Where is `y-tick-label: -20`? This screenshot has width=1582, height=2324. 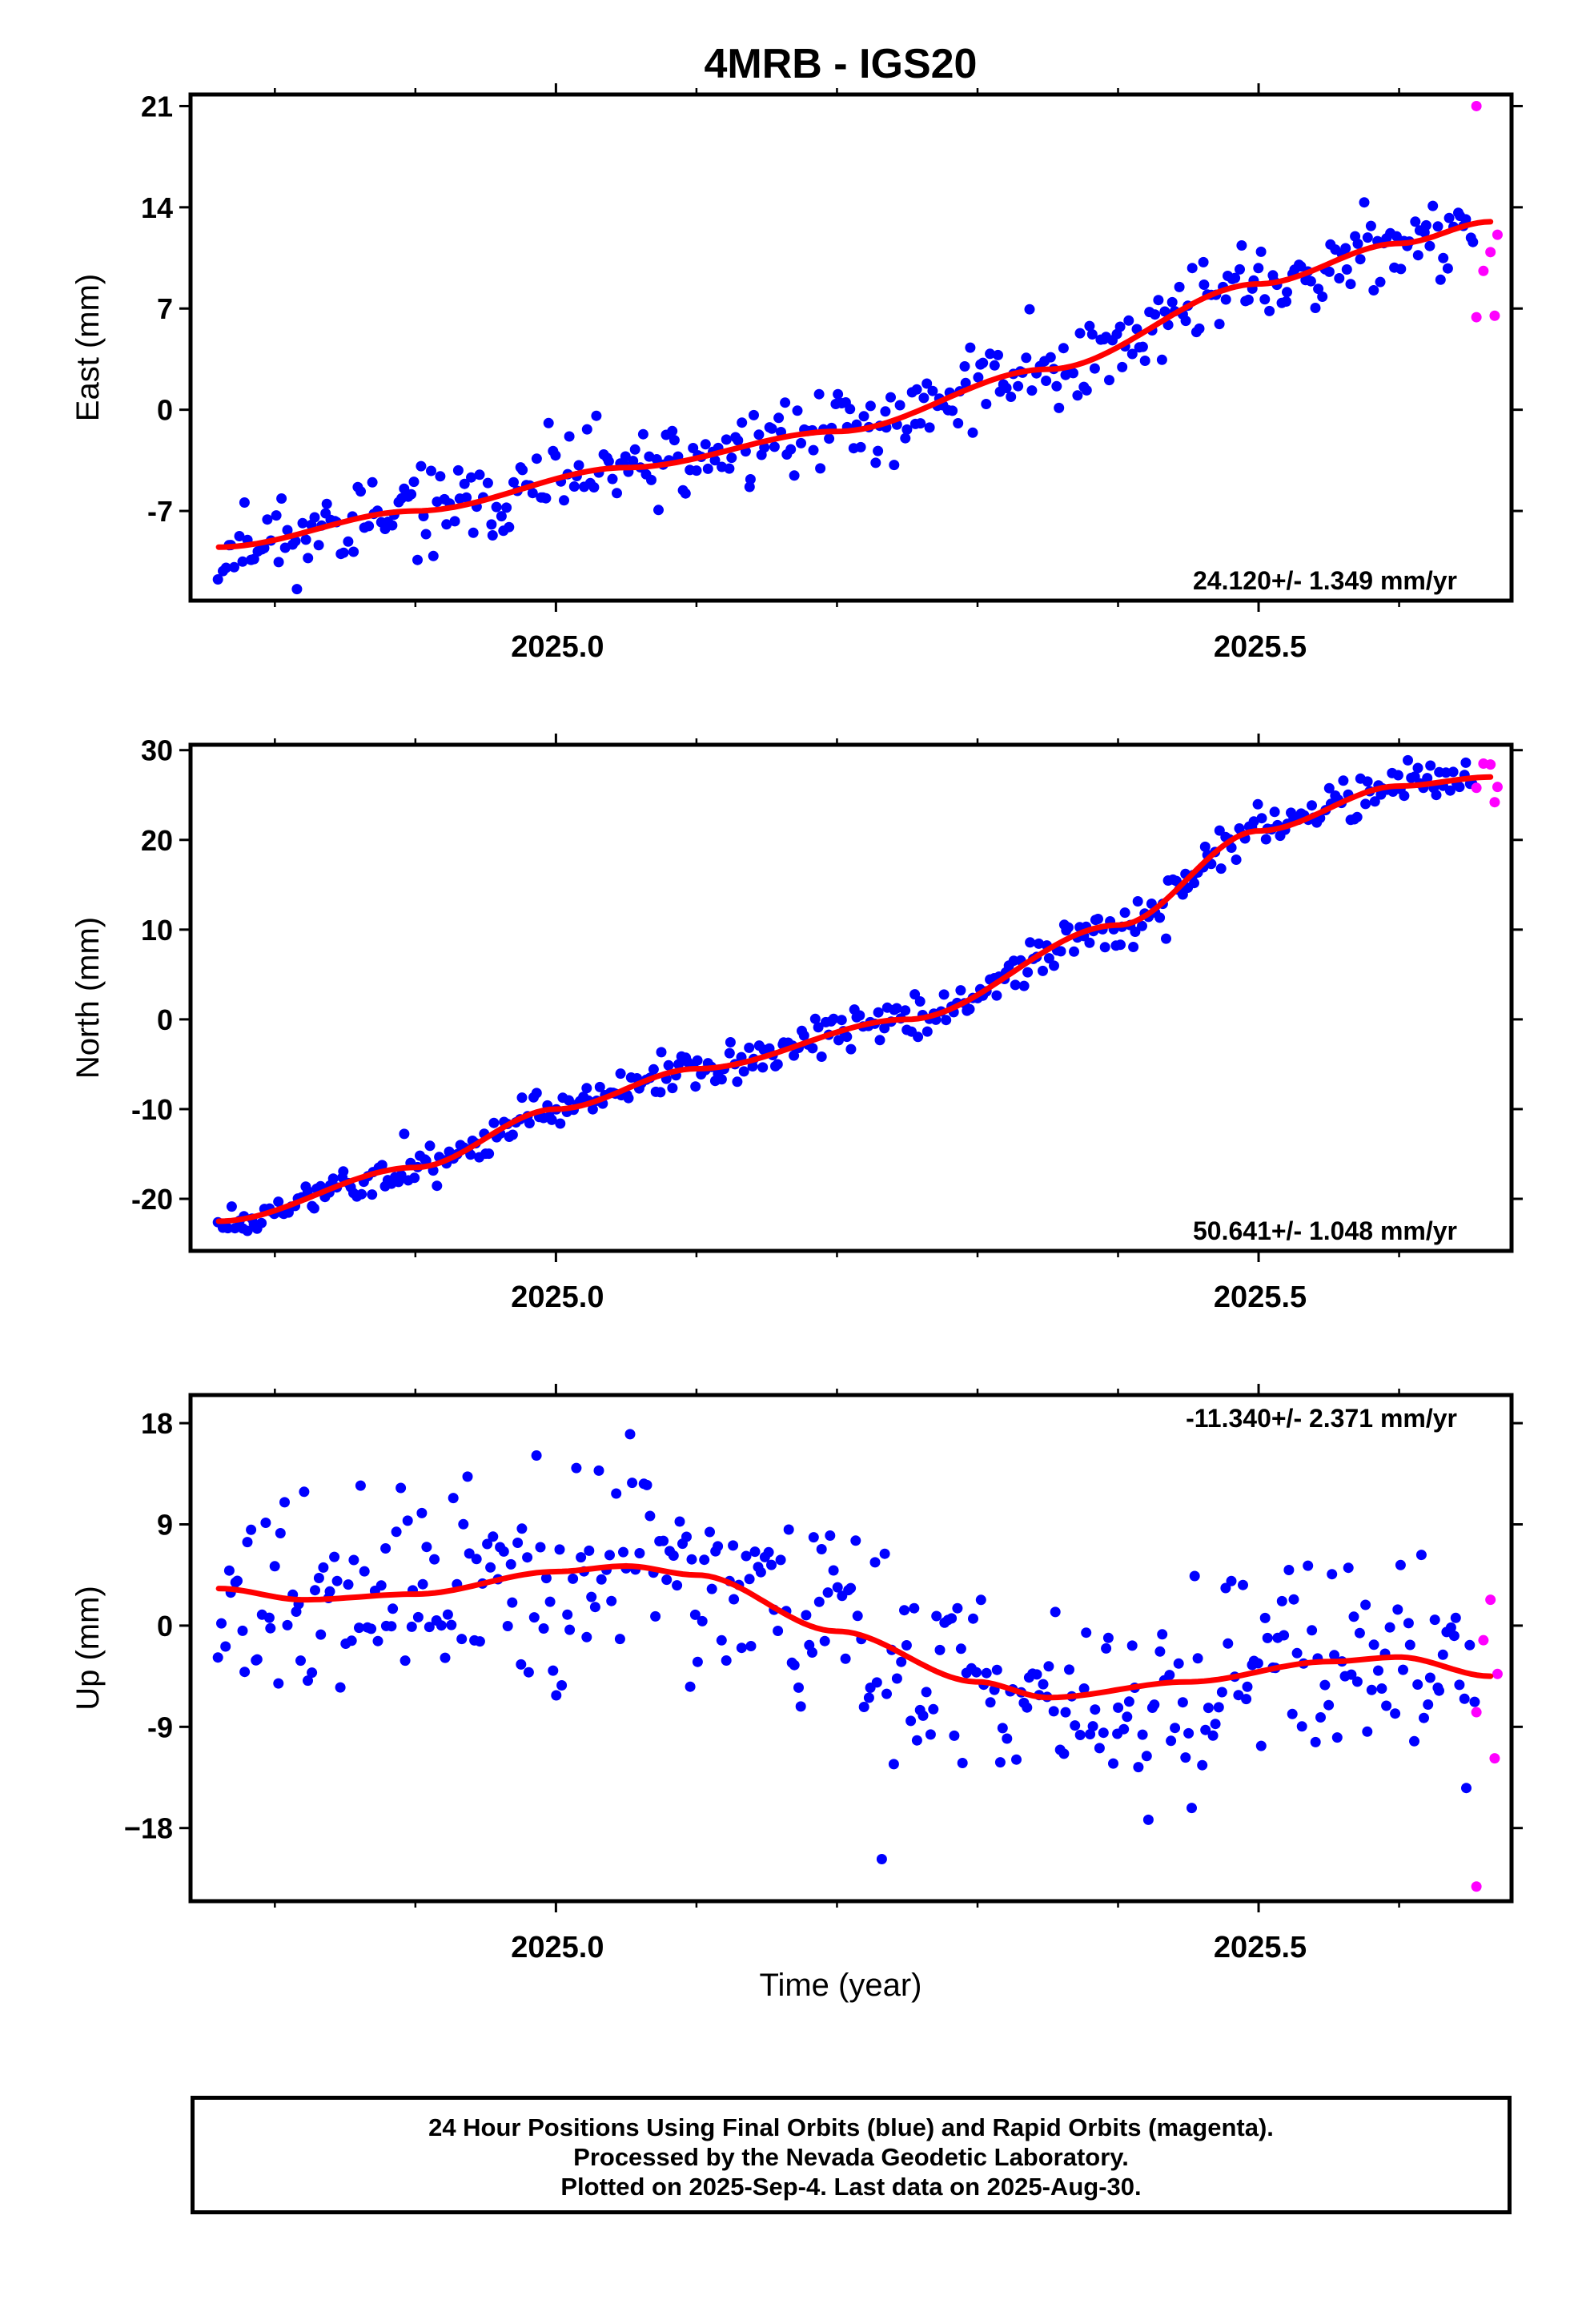
y-tick-label: -20 is located at coordinates (152, 1200).